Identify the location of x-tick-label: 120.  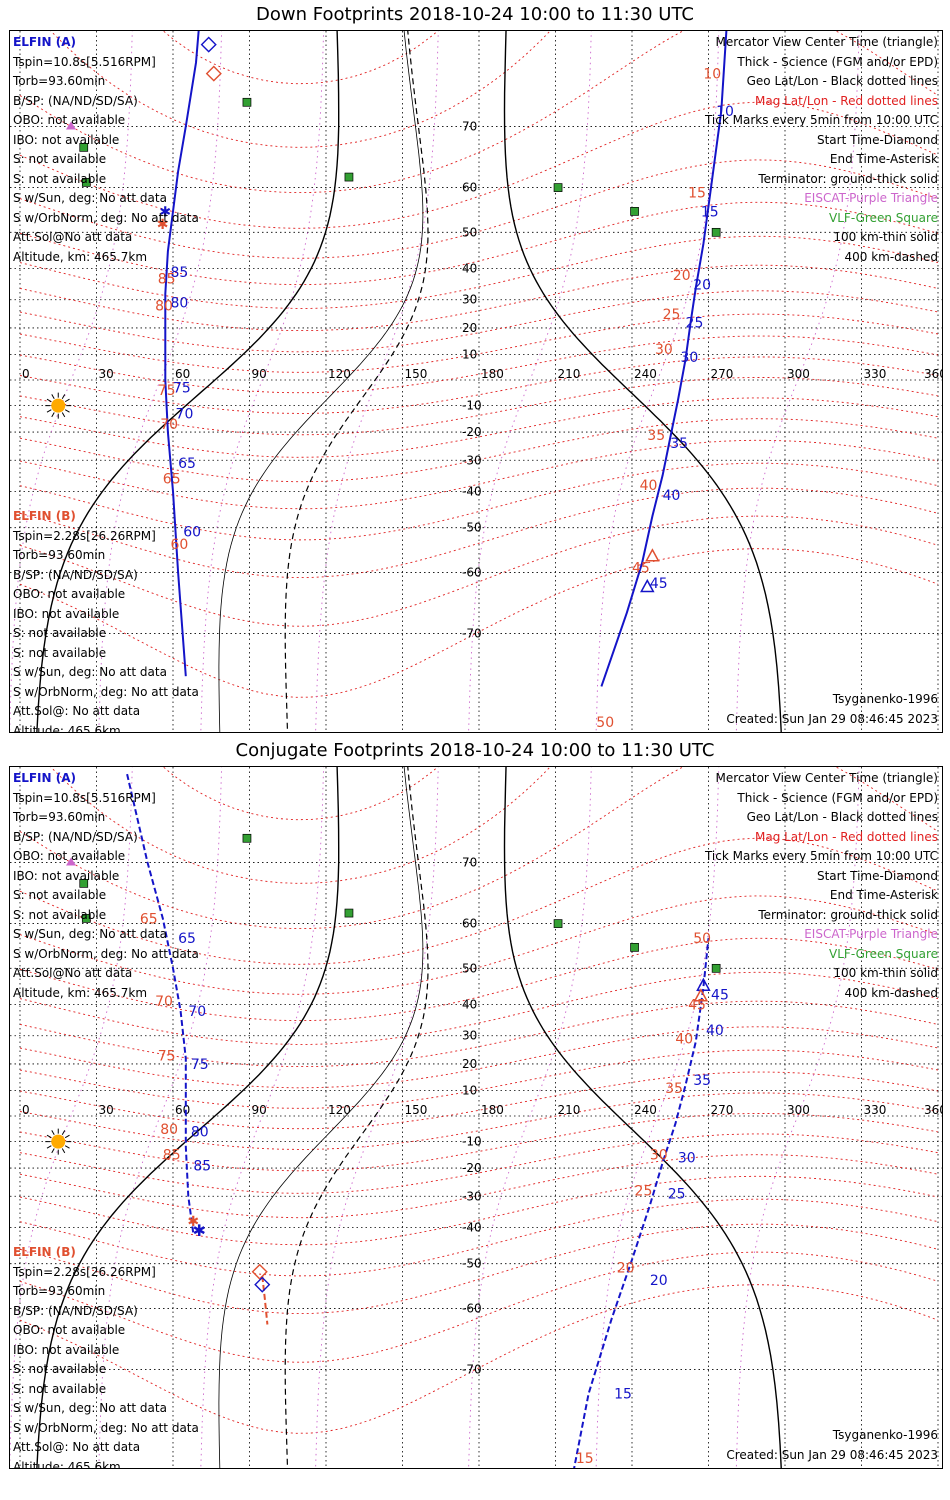
(339, 374).